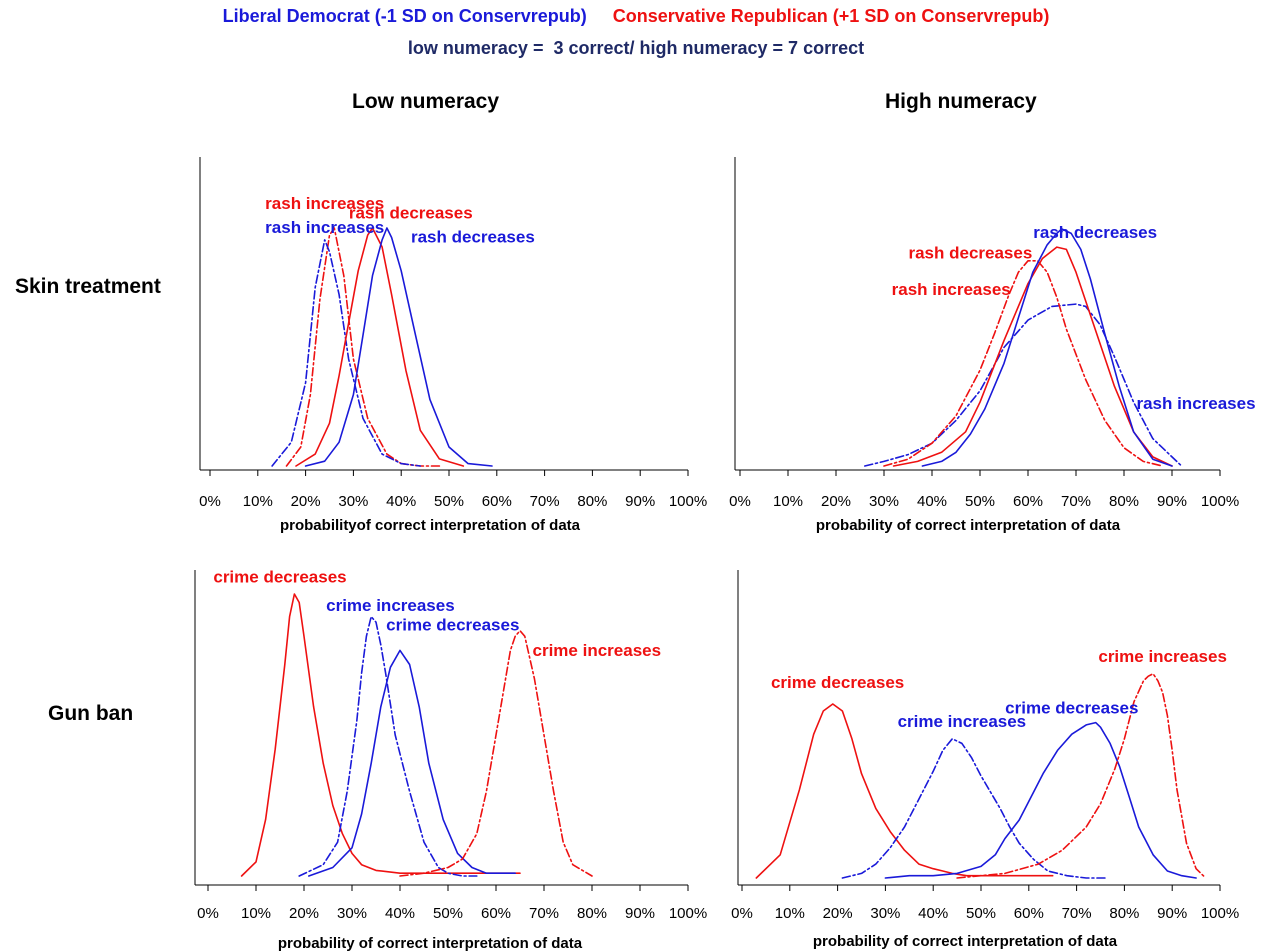 This screenshot has height=952, width=1272. I want to click on row-label-gun-ban: Gun ban, so click(91, 713).